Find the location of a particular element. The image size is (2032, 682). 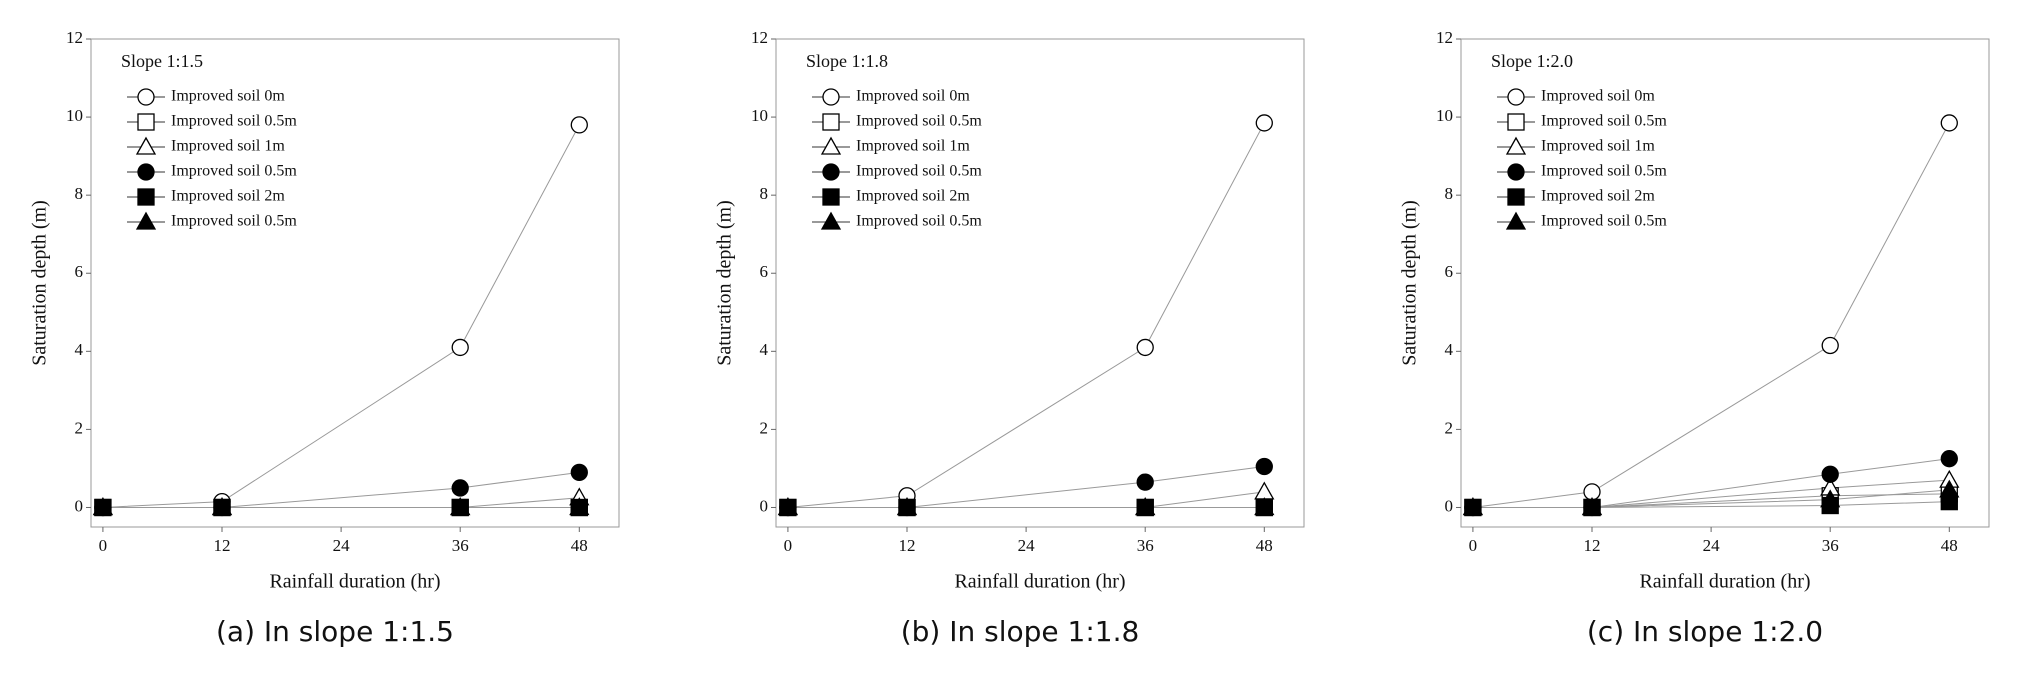

legend-title: Slope 1:2.0 is located at coordinates (1532, 61).